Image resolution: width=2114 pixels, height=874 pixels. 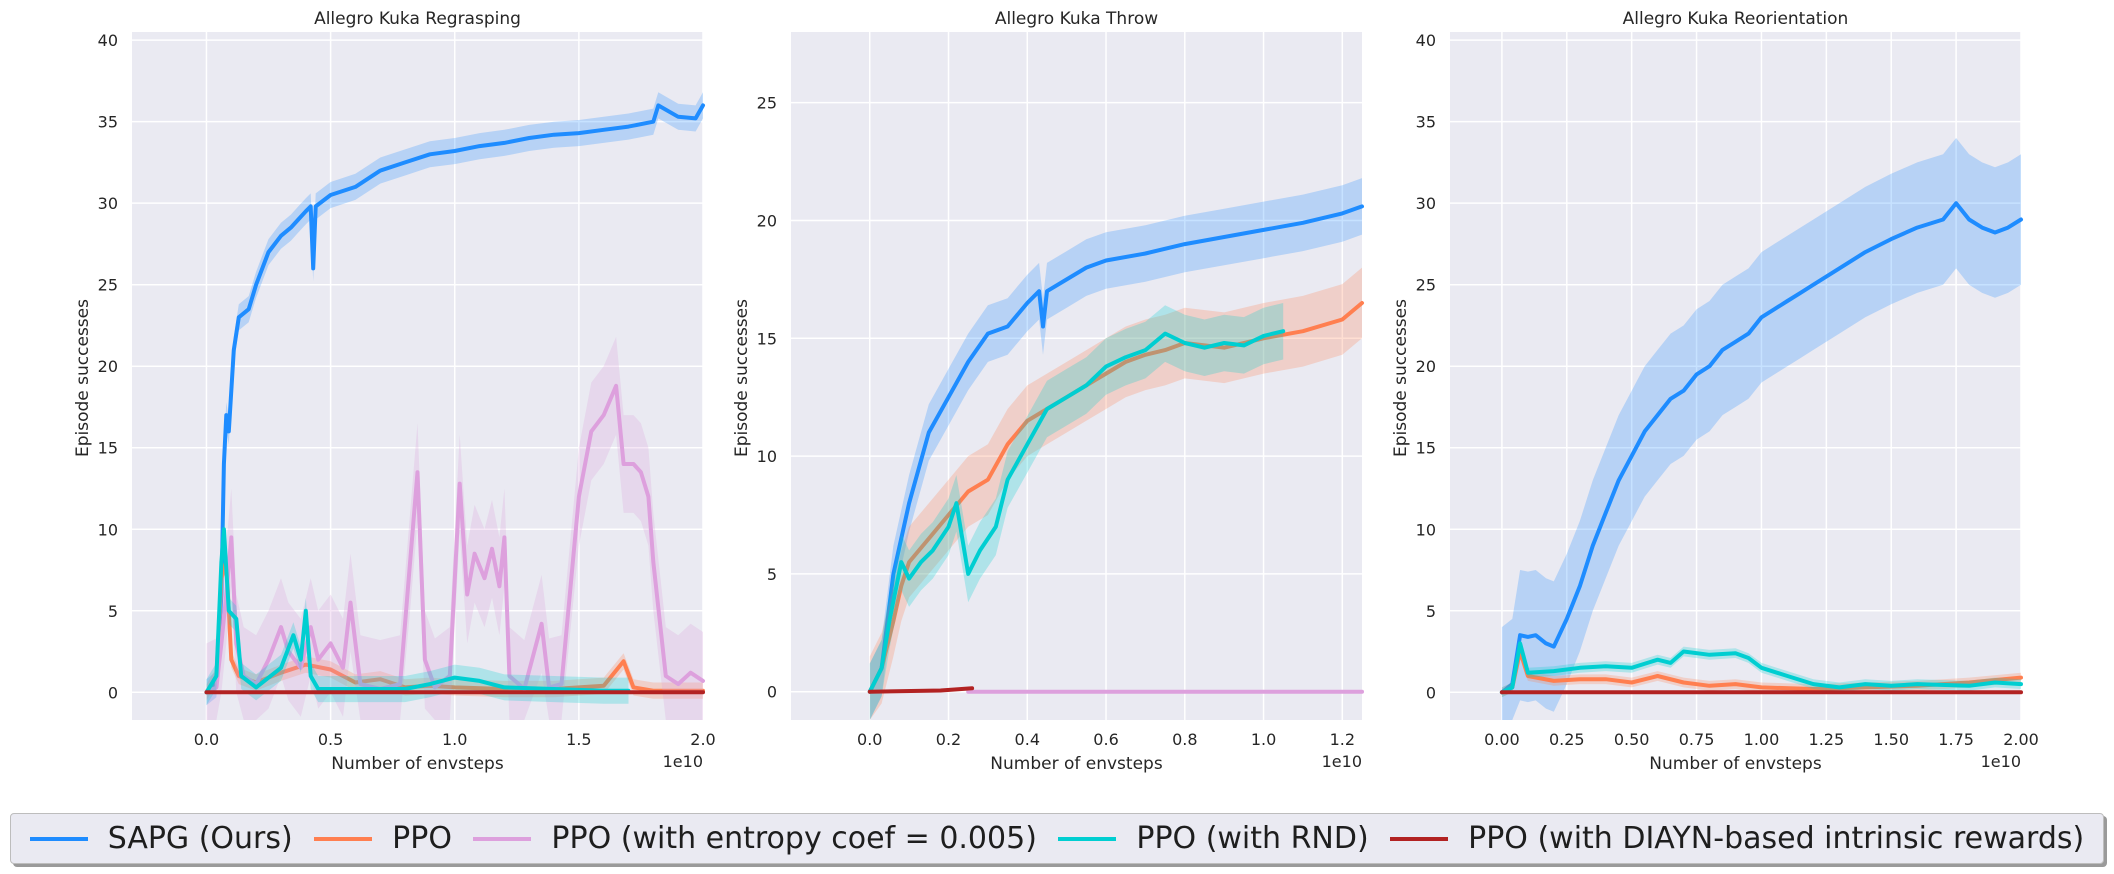 What do you see at coordinates (1827, 739) in the screenshot?
I see `x-tick-label: 1.25` at bounding box center [1827, 739].